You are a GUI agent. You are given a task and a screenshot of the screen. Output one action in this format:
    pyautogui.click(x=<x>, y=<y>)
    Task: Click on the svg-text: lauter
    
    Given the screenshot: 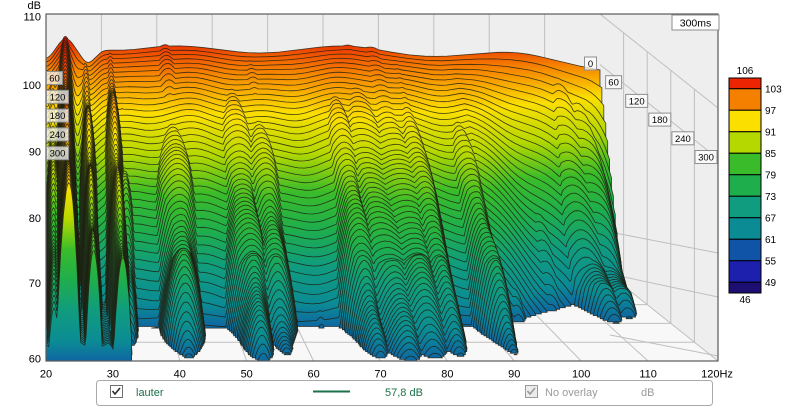 What is the action you would take?
    pyautogui.click(x=150, y=393)
    